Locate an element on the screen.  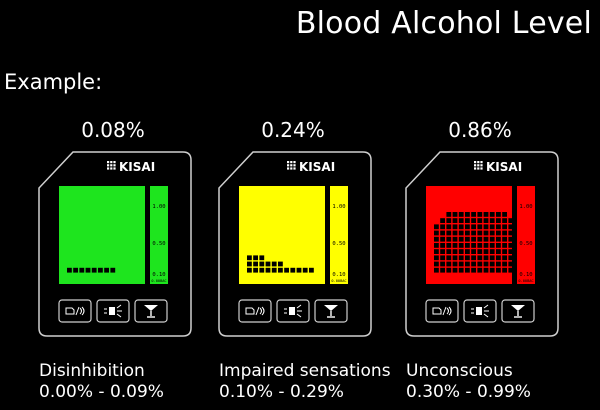
status-label: Impaired sensations is located at coordinates (305, 371).